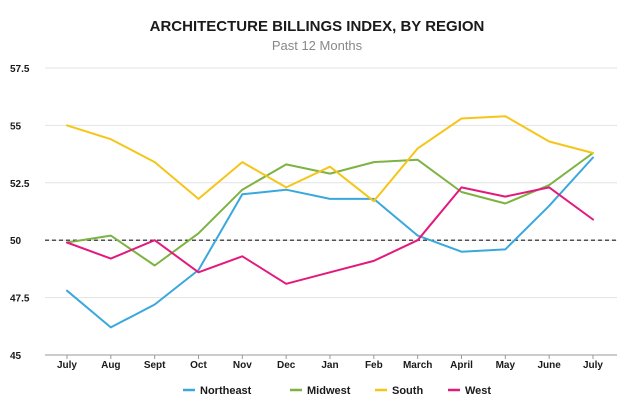 The width and height of the screenshot is (635, 413). I want to click on x-tick-label: Aug, so click(110, 365).